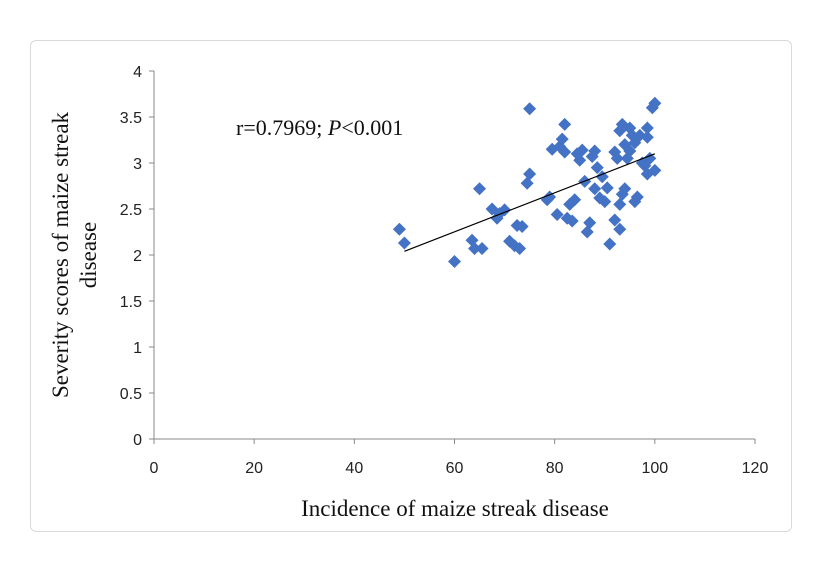 The image size is (820, 568). Describe the element at coordinates (254, 468) in the screenshot. I see `x-tick-label: 20` at that location.